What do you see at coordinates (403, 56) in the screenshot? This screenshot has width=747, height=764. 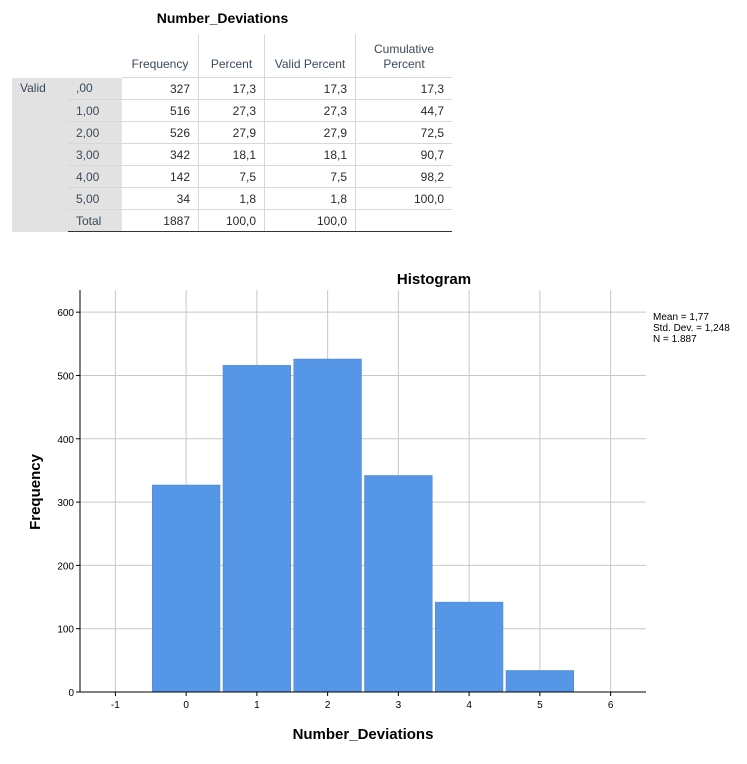 I see `header-cumulative-percent: Cumulative Percent` at bounding box center [403, 56].